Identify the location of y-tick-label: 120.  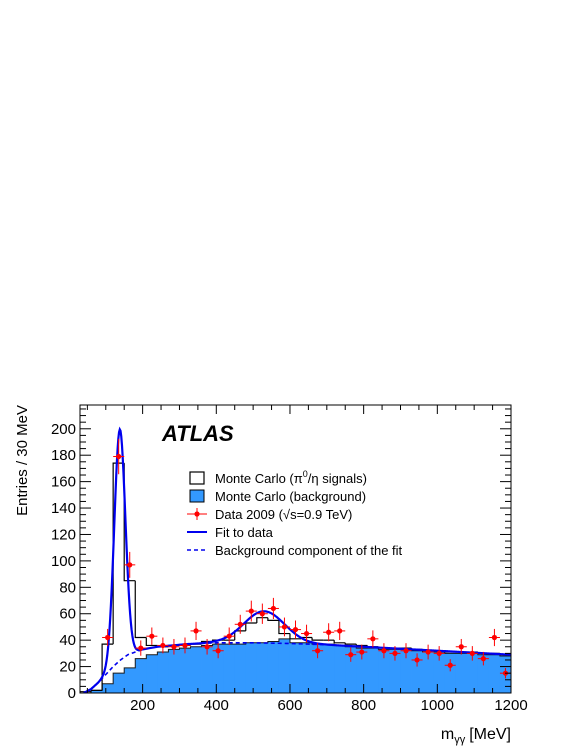
(63, 534).